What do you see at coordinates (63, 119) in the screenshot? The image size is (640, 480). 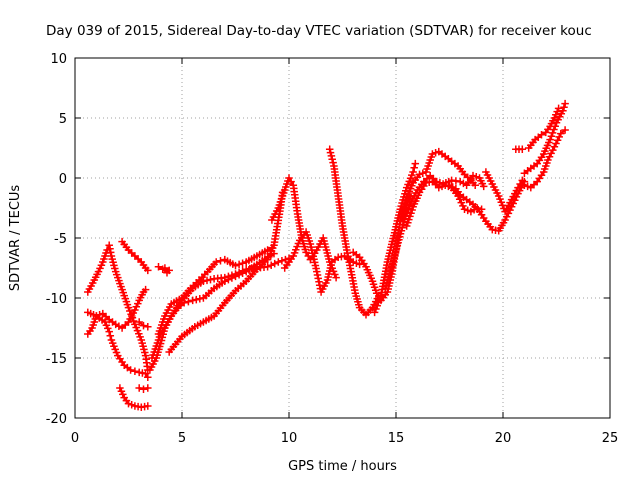 I see `y-tick-label: 5` at bounding box center [63, 119].